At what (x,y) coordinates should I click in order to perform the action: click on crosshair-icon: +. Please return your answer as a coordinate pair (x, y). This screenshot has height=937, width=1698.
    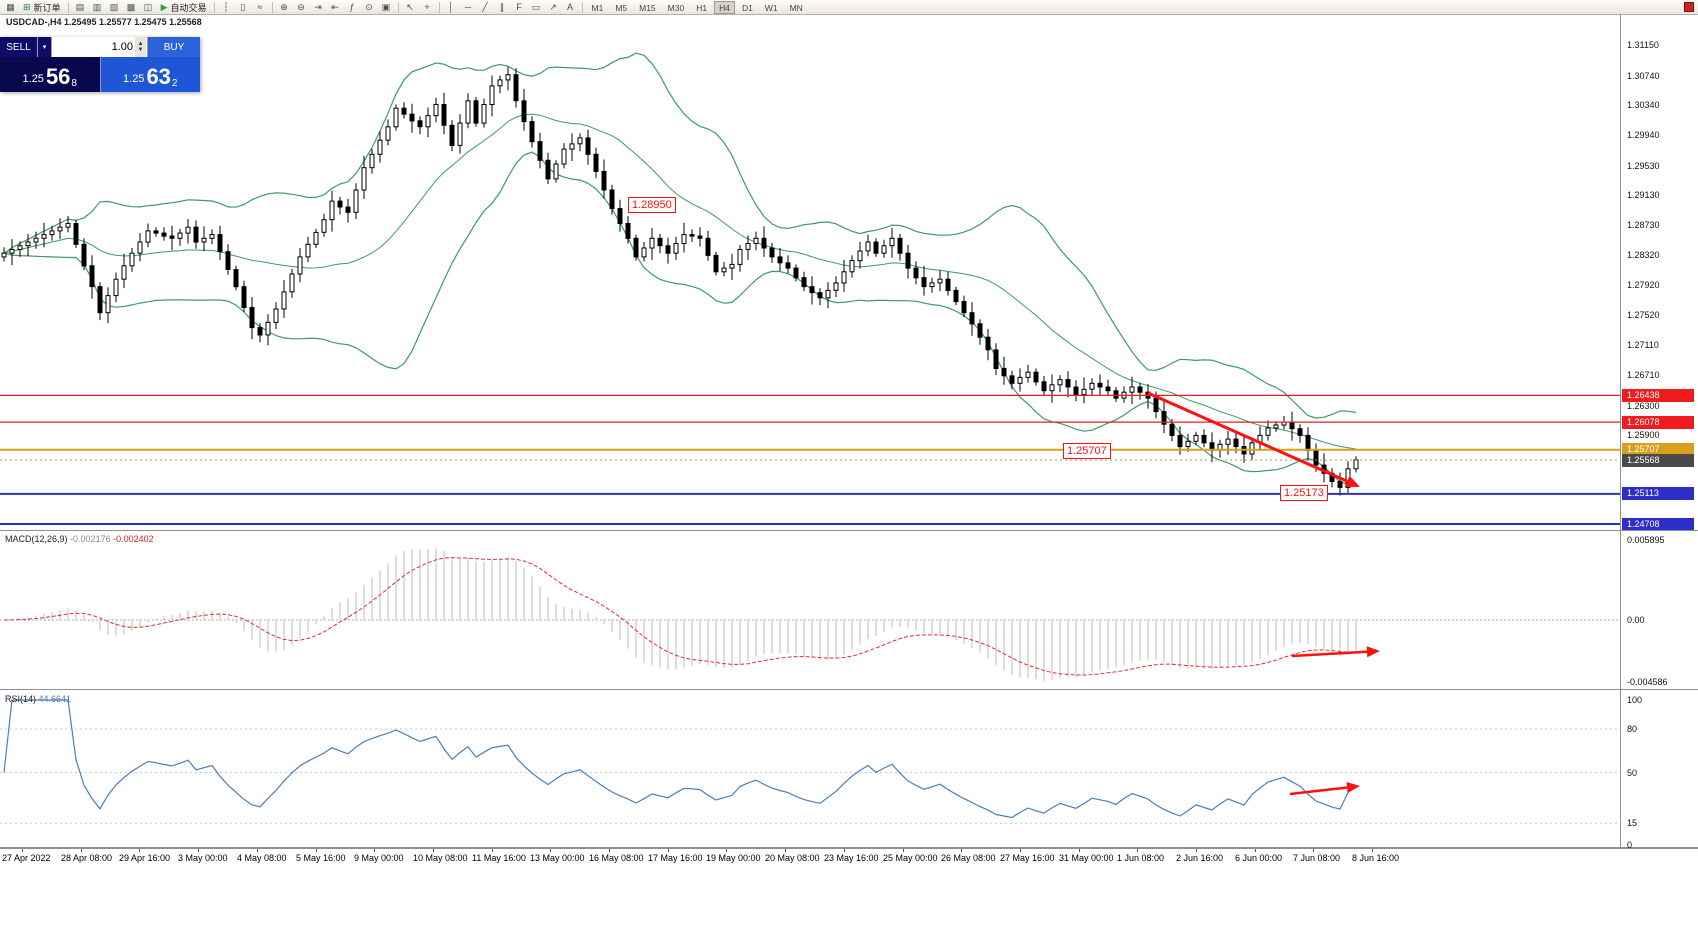
    Looking at the image, I should click on (427, 7).